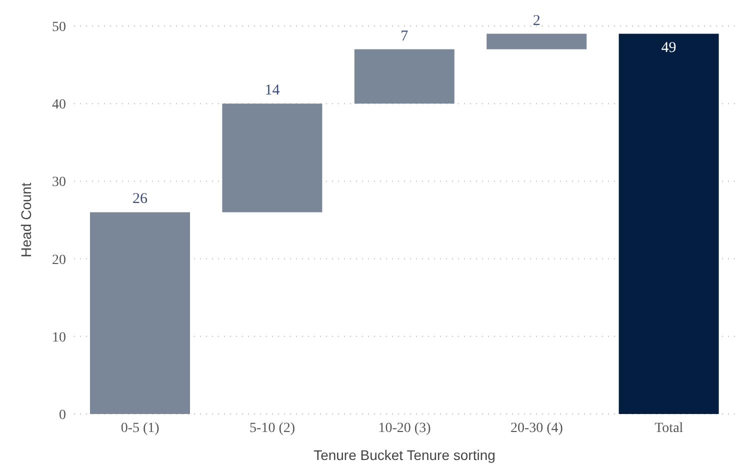 This screenshot has width=735, height=472. What do you see at coordinates (59, 105) in the screenshot?
I see `y-tick-label: 40` at bounding box center [59, 105].